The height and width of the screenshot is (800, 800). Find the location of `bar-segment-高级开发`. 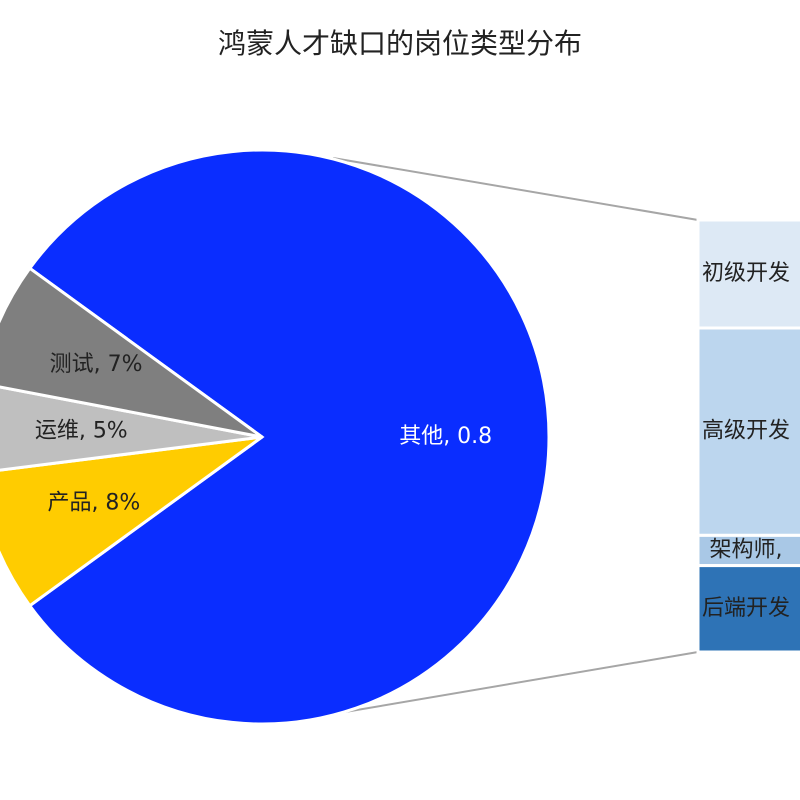

bar-segment-高级开发 is located at coordinates (748, 431).